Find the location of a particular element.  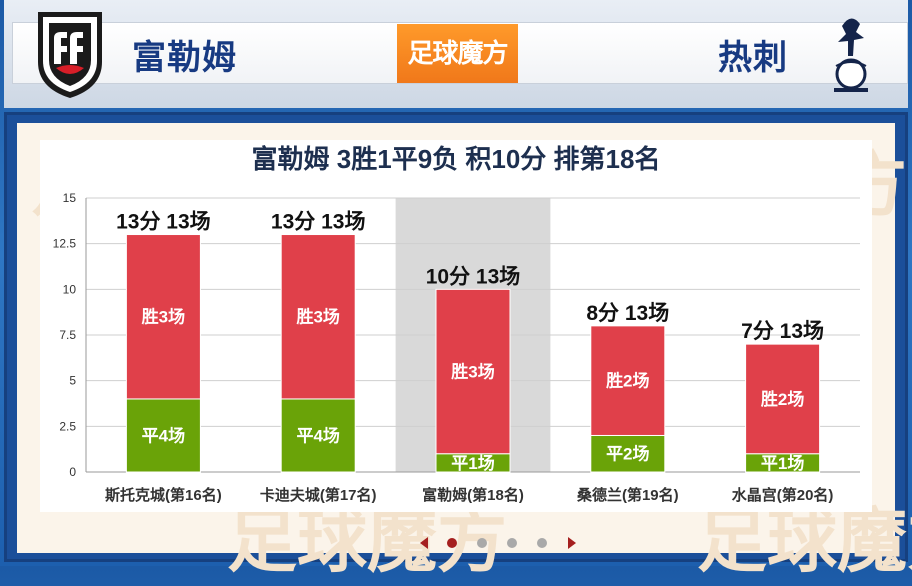

bar-total-label: 7分 13场 is located at coordinates (782, 331).